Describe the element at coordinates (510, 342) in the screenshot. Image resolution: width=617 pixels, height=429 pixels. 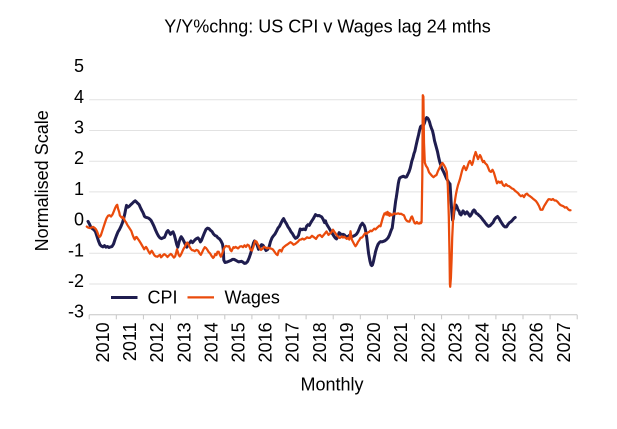
I see `svg-text: 2025` at that location.